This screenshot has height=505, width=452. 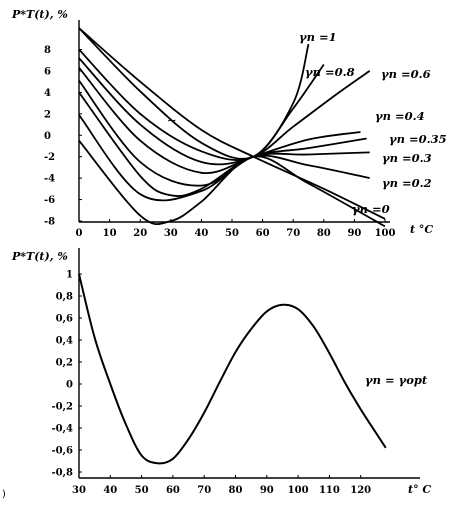 I want to click on top-series-label: γn =0.2, so click(x=407, y=183).